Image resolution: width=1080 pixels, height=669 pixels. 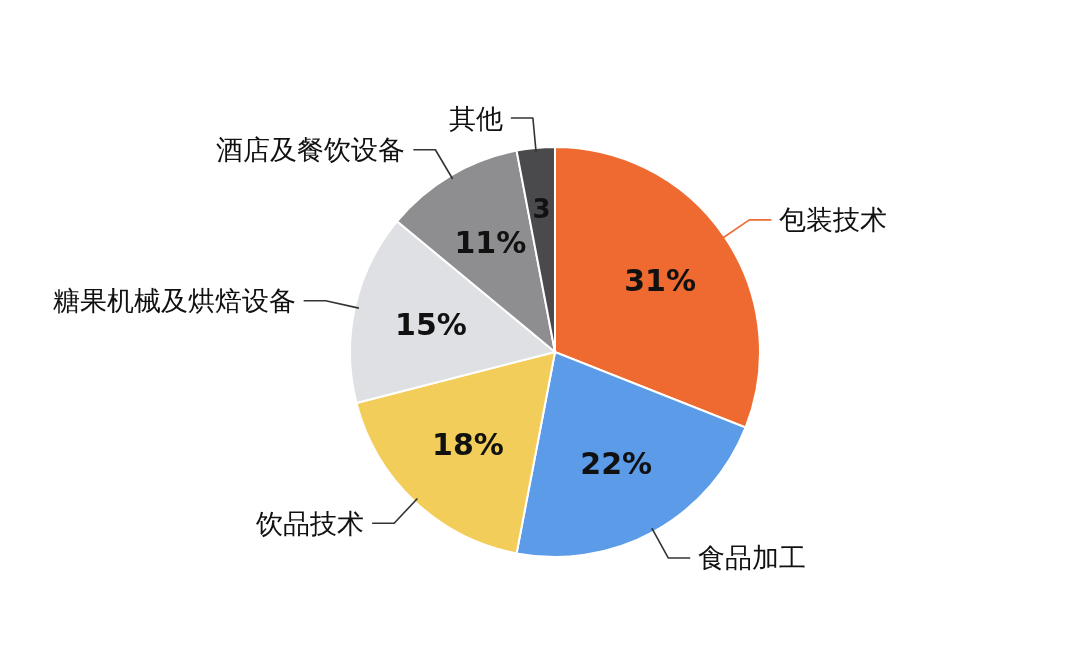 I want to click on slice-label: 食品加工, so click(x=752, y=558).